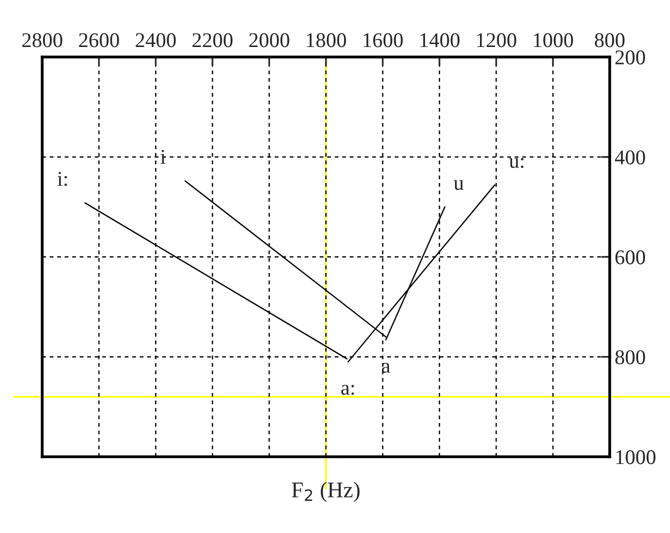 This screenshot has height=533, width=670. Describe the element at coordinates (553, 40) in the screenshot. I see `x-tick-label: 1000` at that location.